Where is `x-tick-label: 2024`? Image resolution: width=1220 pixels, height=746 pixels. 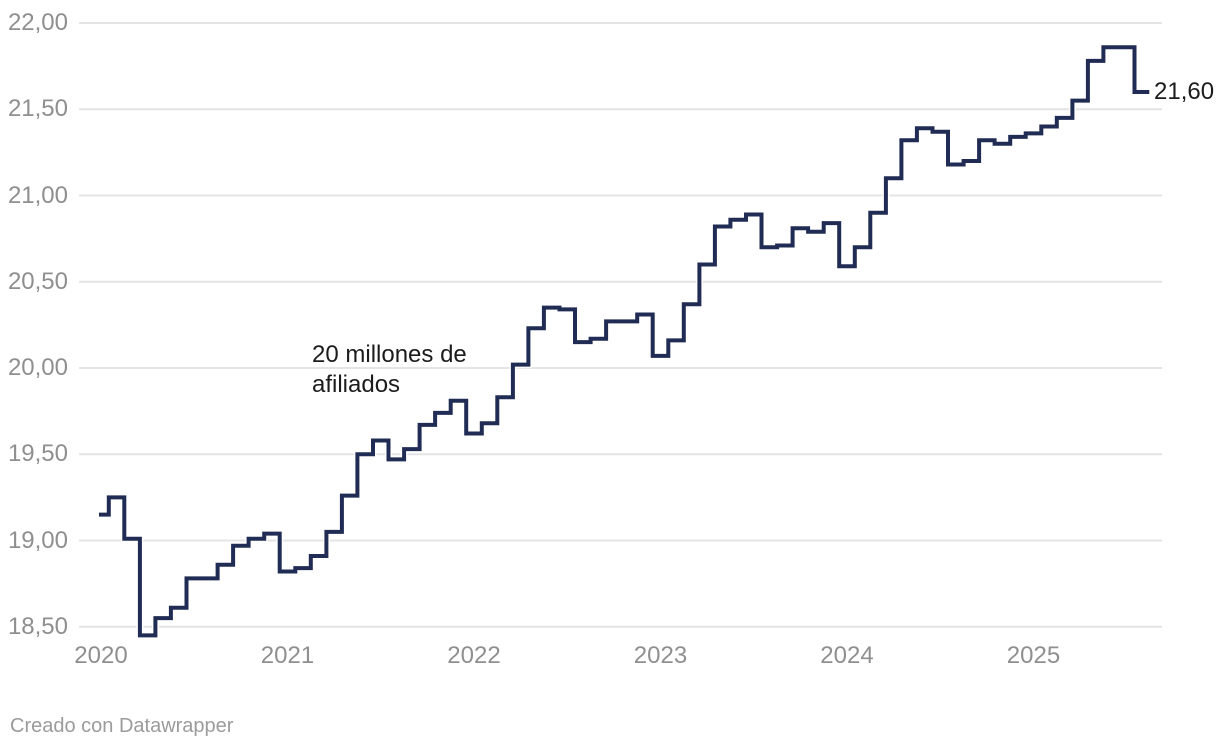
x-tick-label: 2024 is located at coordinates (847, 655).